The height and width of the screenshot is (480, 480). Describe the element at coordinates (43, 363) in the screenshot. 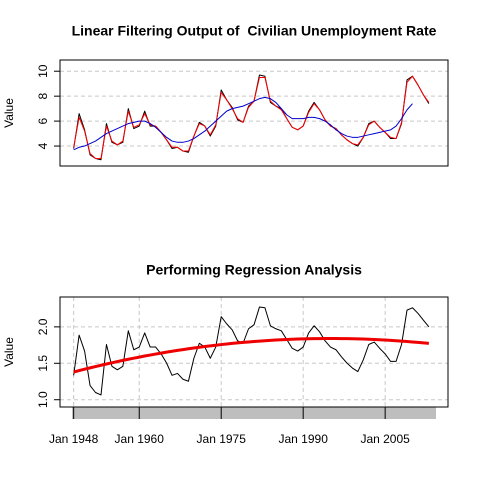

I see `y-tick-label: 1.5` at that location.